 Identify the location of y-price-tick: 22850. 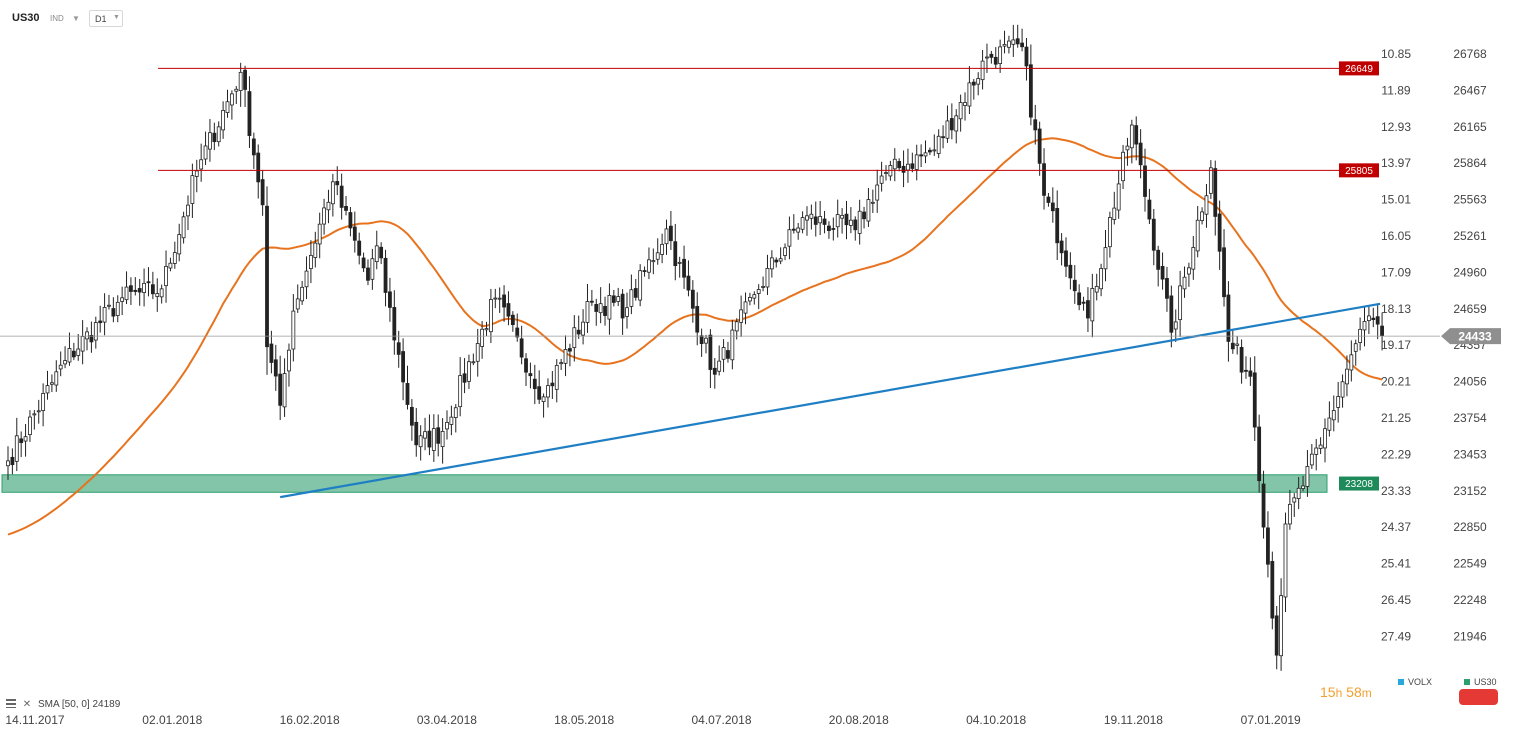
(1470, 527).